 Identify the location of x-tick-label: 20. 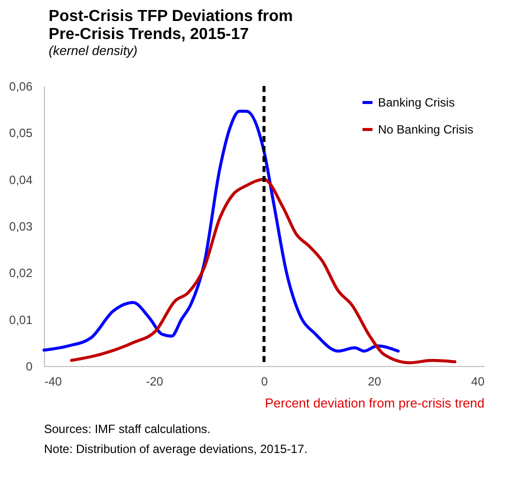
(375, 381).